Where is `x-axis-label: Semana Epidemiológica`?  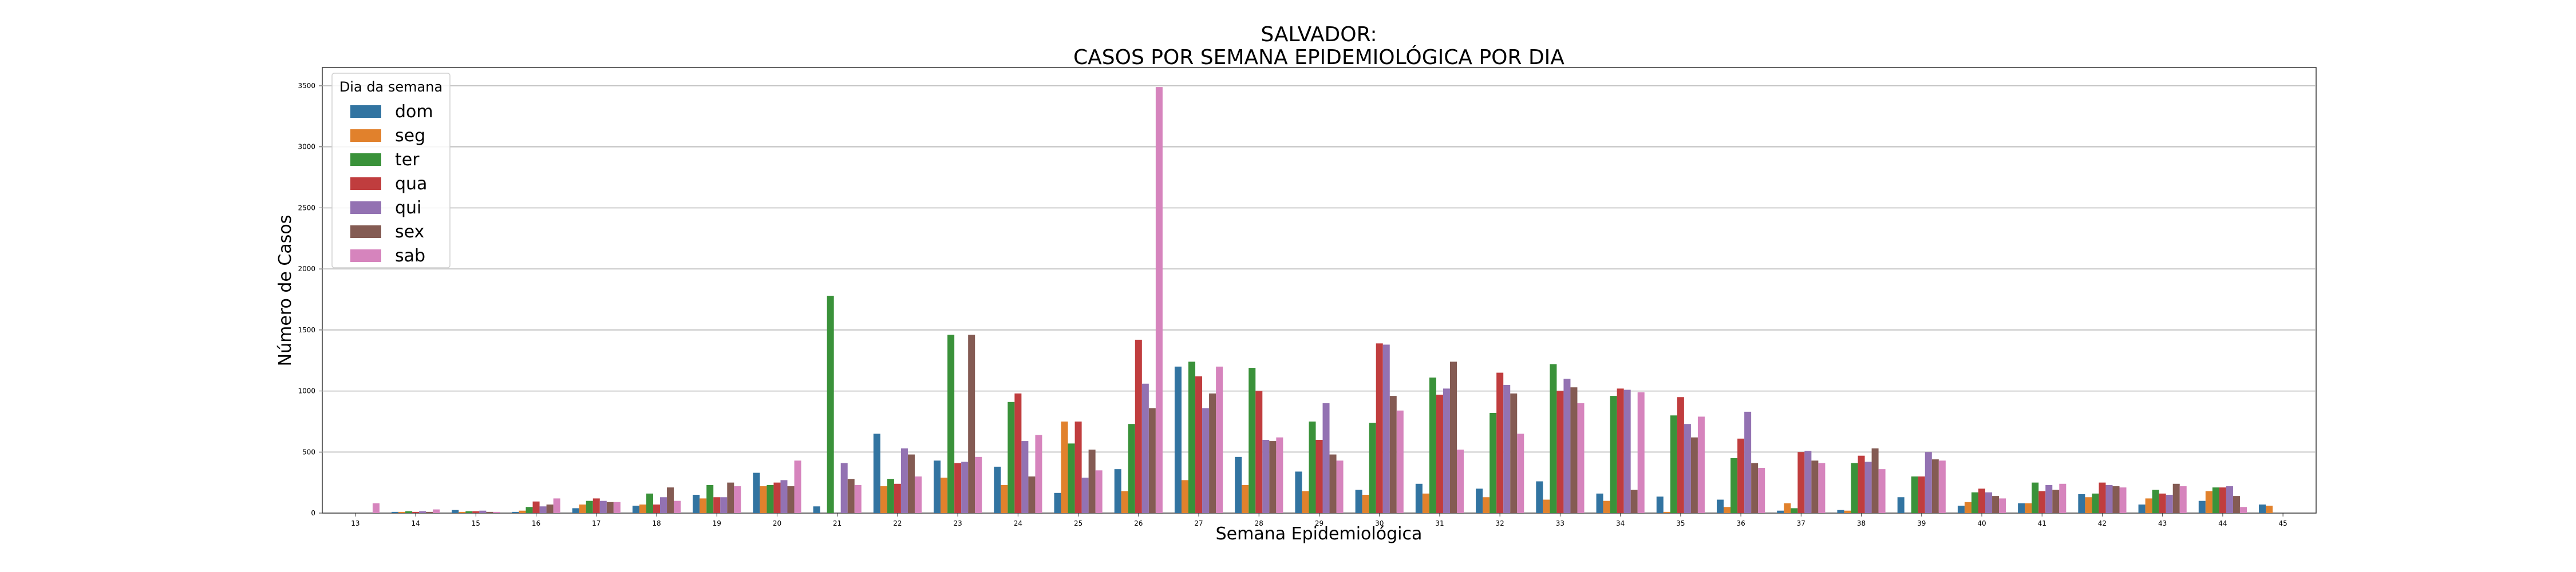
x-axis-label: Semana Epidemiológica is located at coordinates (1319, 534).